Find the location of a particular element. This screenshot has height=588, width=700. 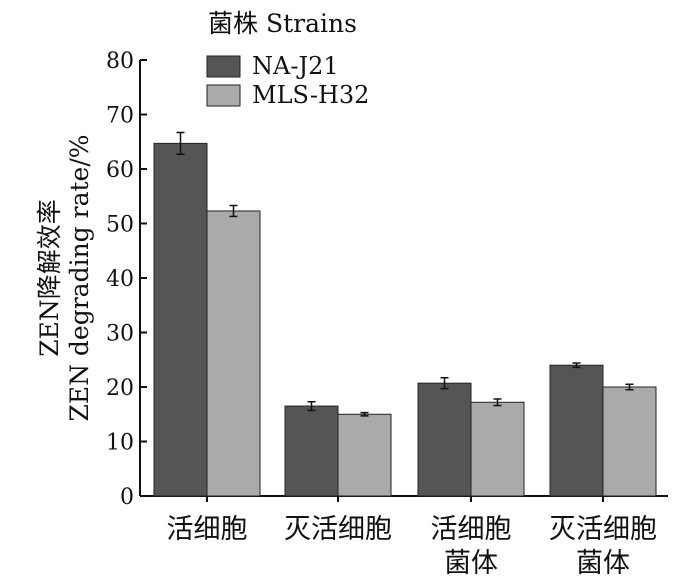

legend-swatch-na-j21 is located at coordinates (223, 66).